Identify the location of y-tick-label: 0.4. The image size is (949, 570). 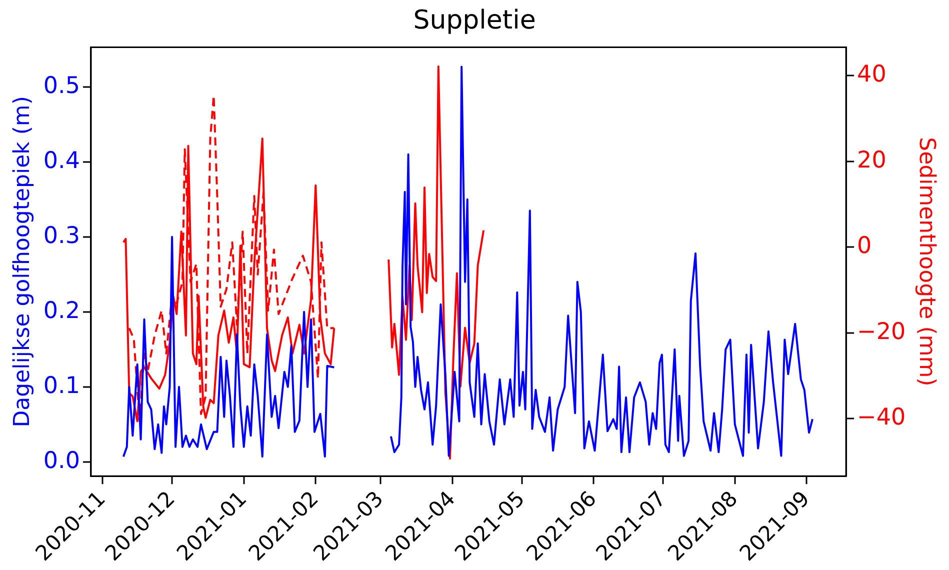
(61, 161).